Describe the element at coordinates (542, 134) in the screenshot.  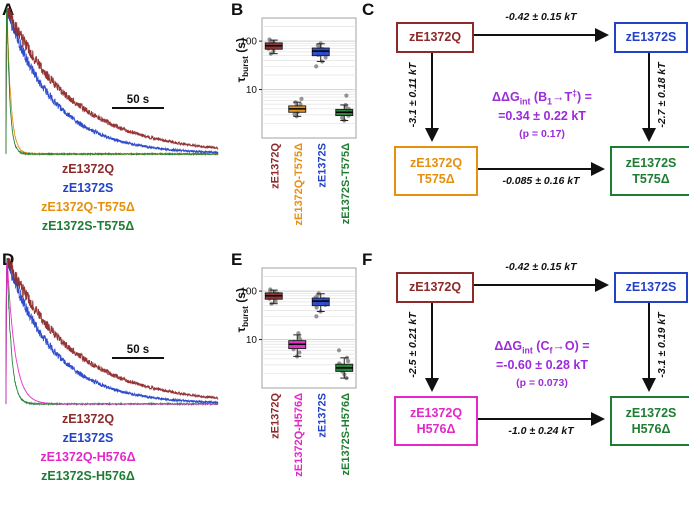
I see `ddg-p-value: (p = 0.17)` at that location.